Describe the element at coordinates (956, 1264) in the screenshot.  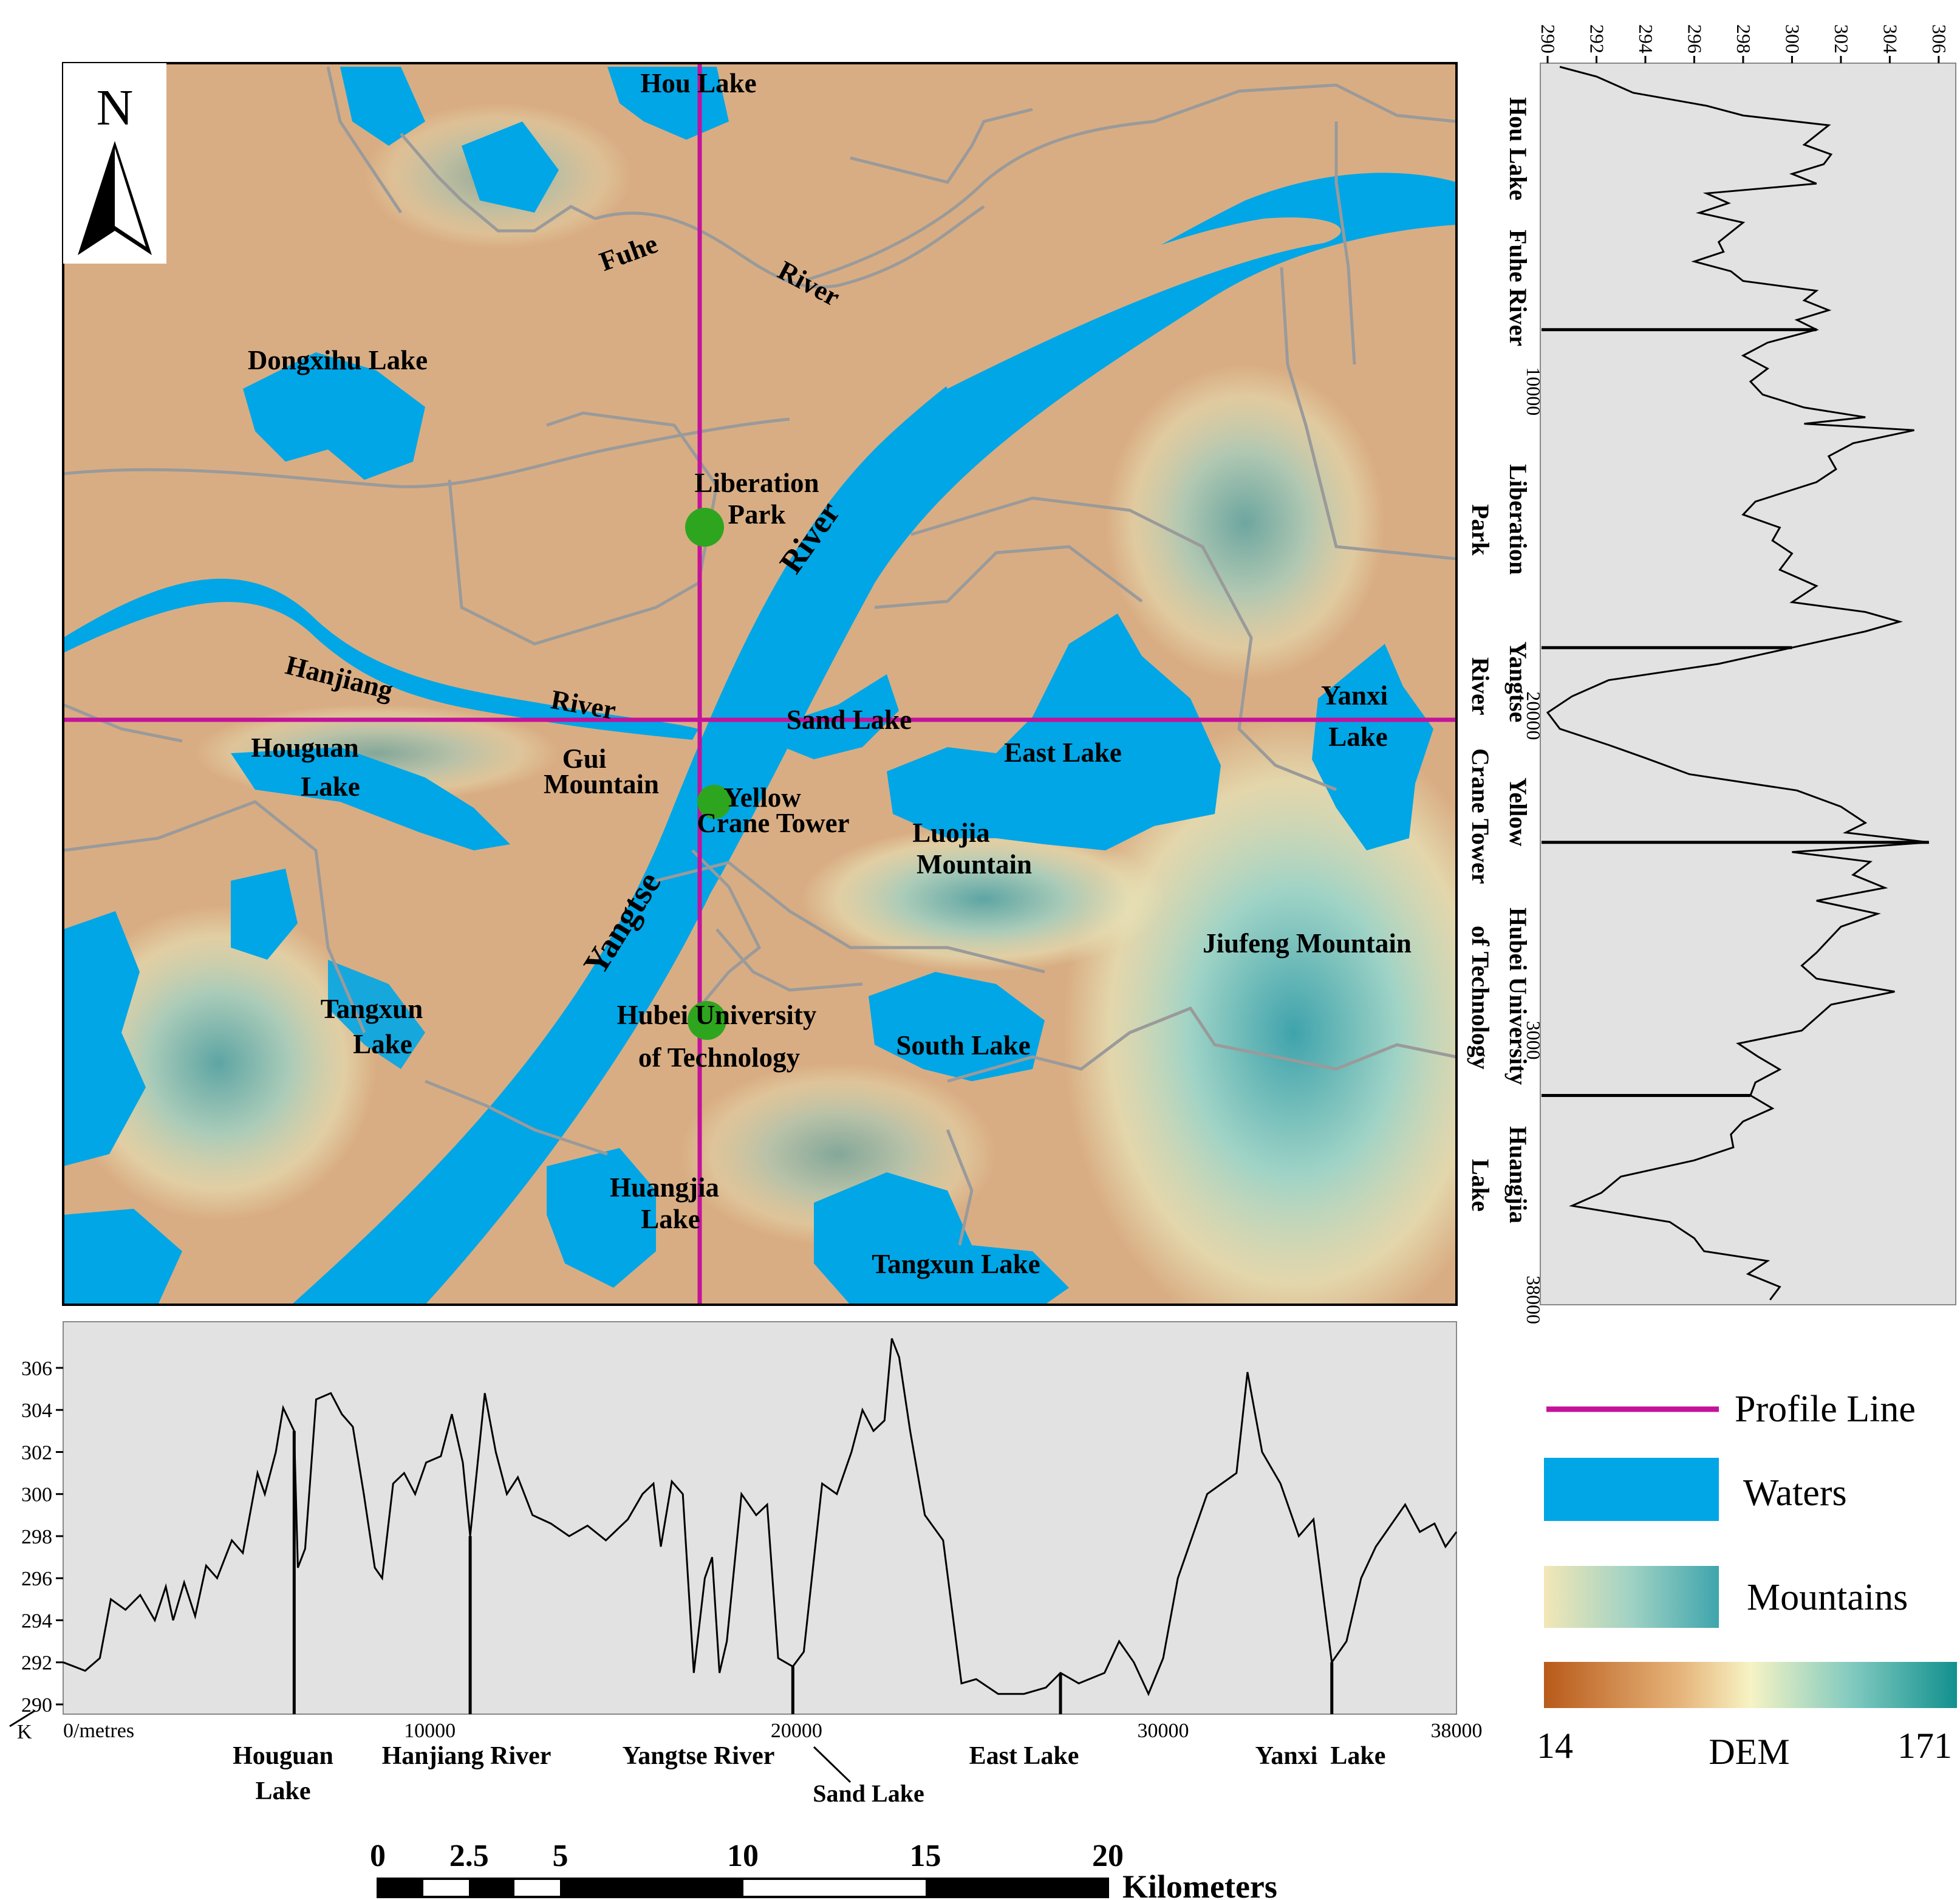
I see `label-tangxun-south: Tangxun Lake` at that location.